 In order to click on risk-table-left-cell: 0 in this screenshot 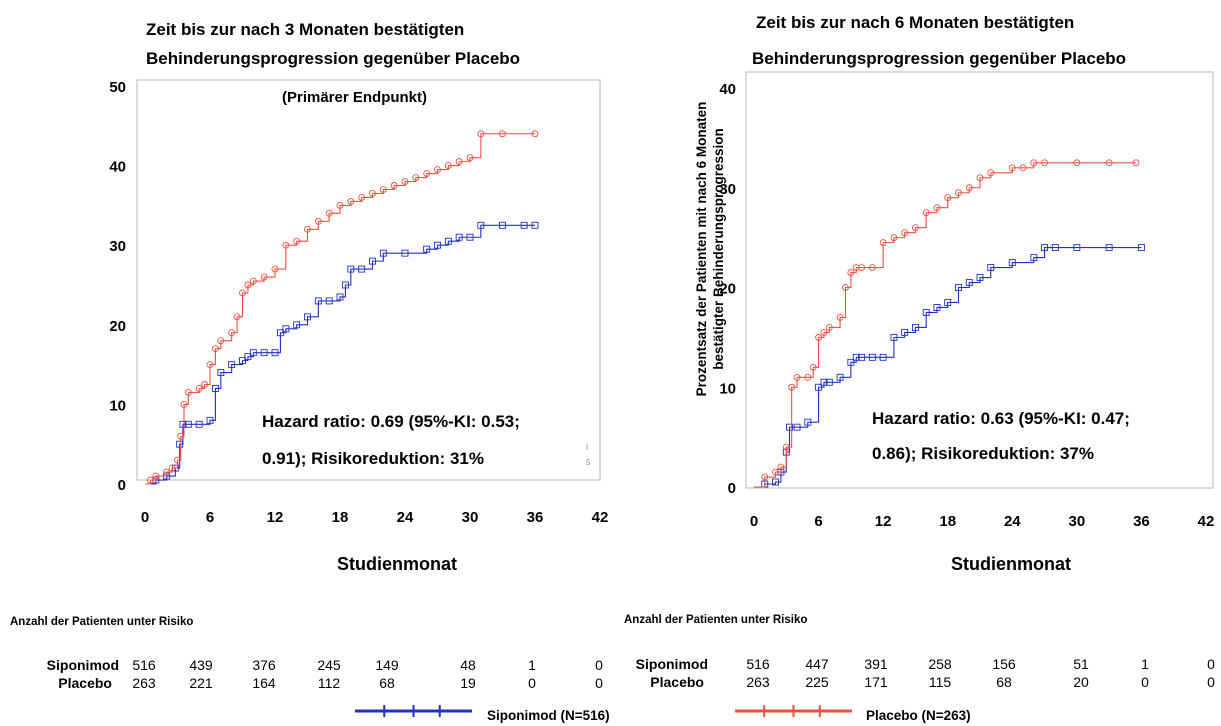, I will do `click(532, 683)`.